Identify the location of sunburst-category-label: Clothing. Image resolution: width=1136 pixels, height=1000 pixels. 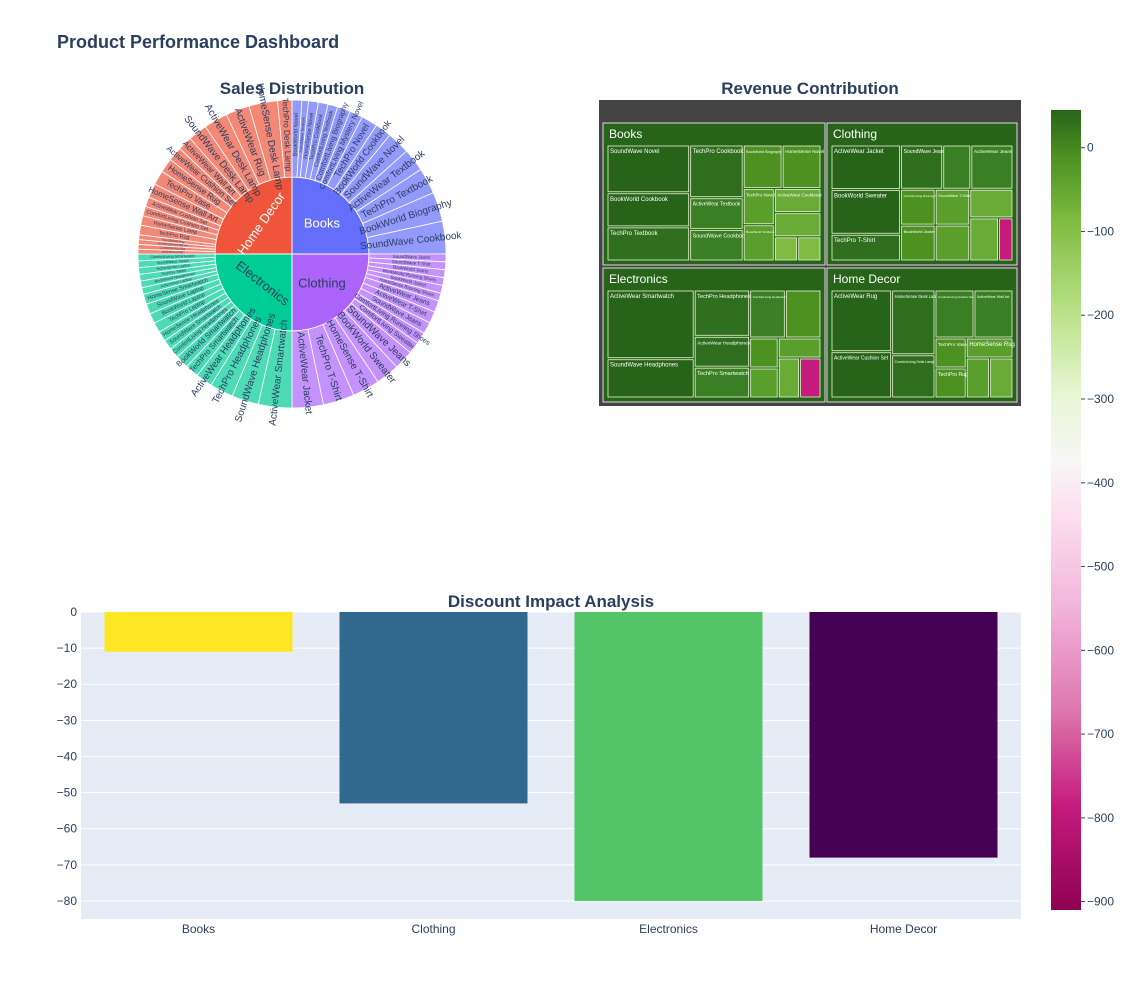
(322, 282).